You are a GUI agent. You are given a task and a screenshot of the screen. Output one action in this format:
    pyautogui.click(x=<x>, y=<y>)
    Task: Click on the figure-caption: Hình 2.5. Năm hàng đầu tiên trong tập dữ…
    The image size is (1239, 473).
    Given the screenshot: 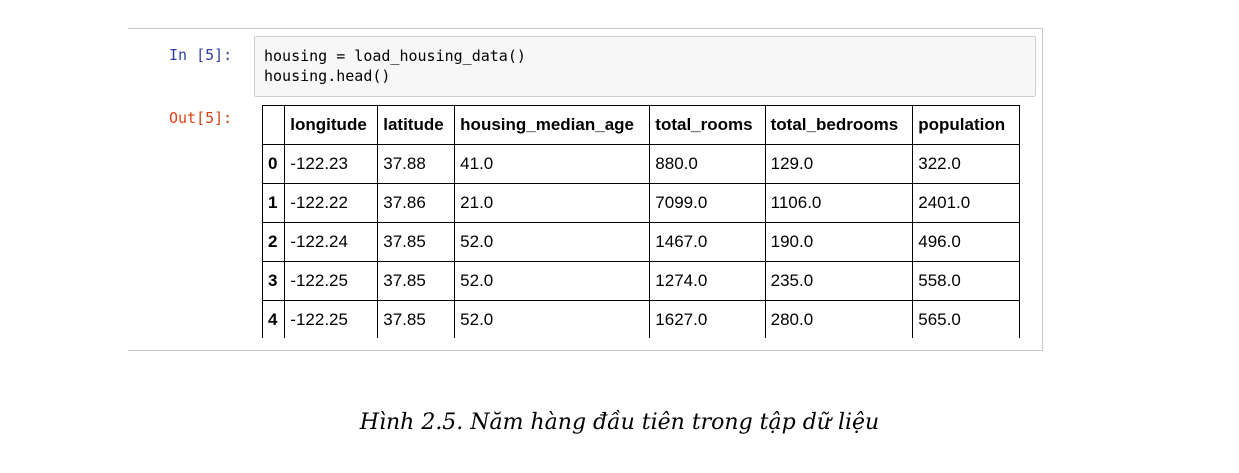 What is the action you would take?
    pyautogui.click(x=619, y=422)
    